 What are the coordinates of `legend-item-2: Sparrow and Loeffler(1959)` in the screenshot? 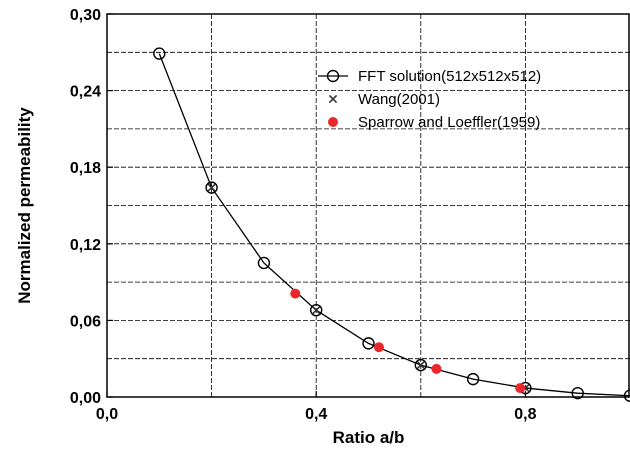 It's located at (434, 122).